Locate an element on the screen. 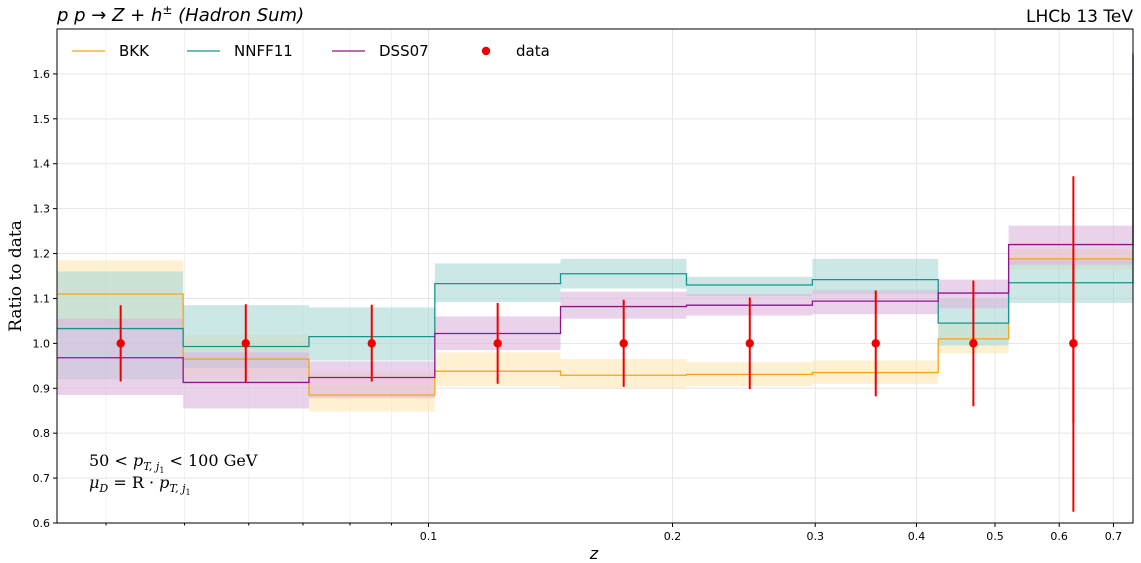 The width and height of the screenshot is (1141, 563). y-tick-label: 0.6 is located at coordinates (42, 523).